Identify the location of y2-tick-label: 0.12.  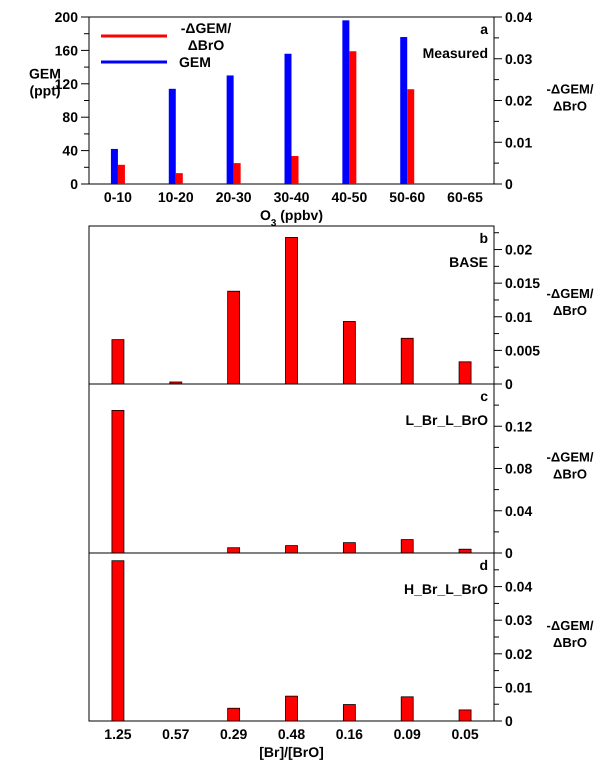
(518, 426).